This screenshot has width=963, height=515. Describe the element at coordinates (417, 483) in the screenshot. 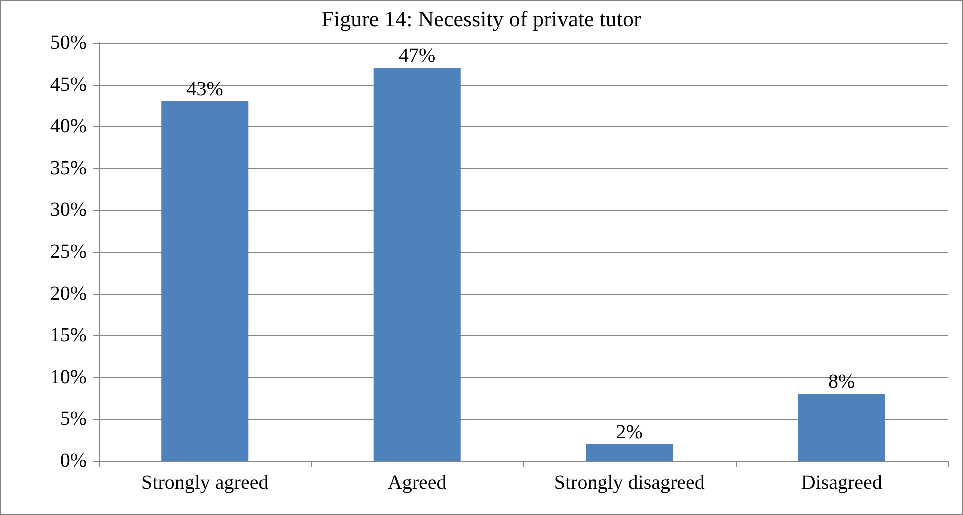

I see `x-tick-label: Agreed` at that location.